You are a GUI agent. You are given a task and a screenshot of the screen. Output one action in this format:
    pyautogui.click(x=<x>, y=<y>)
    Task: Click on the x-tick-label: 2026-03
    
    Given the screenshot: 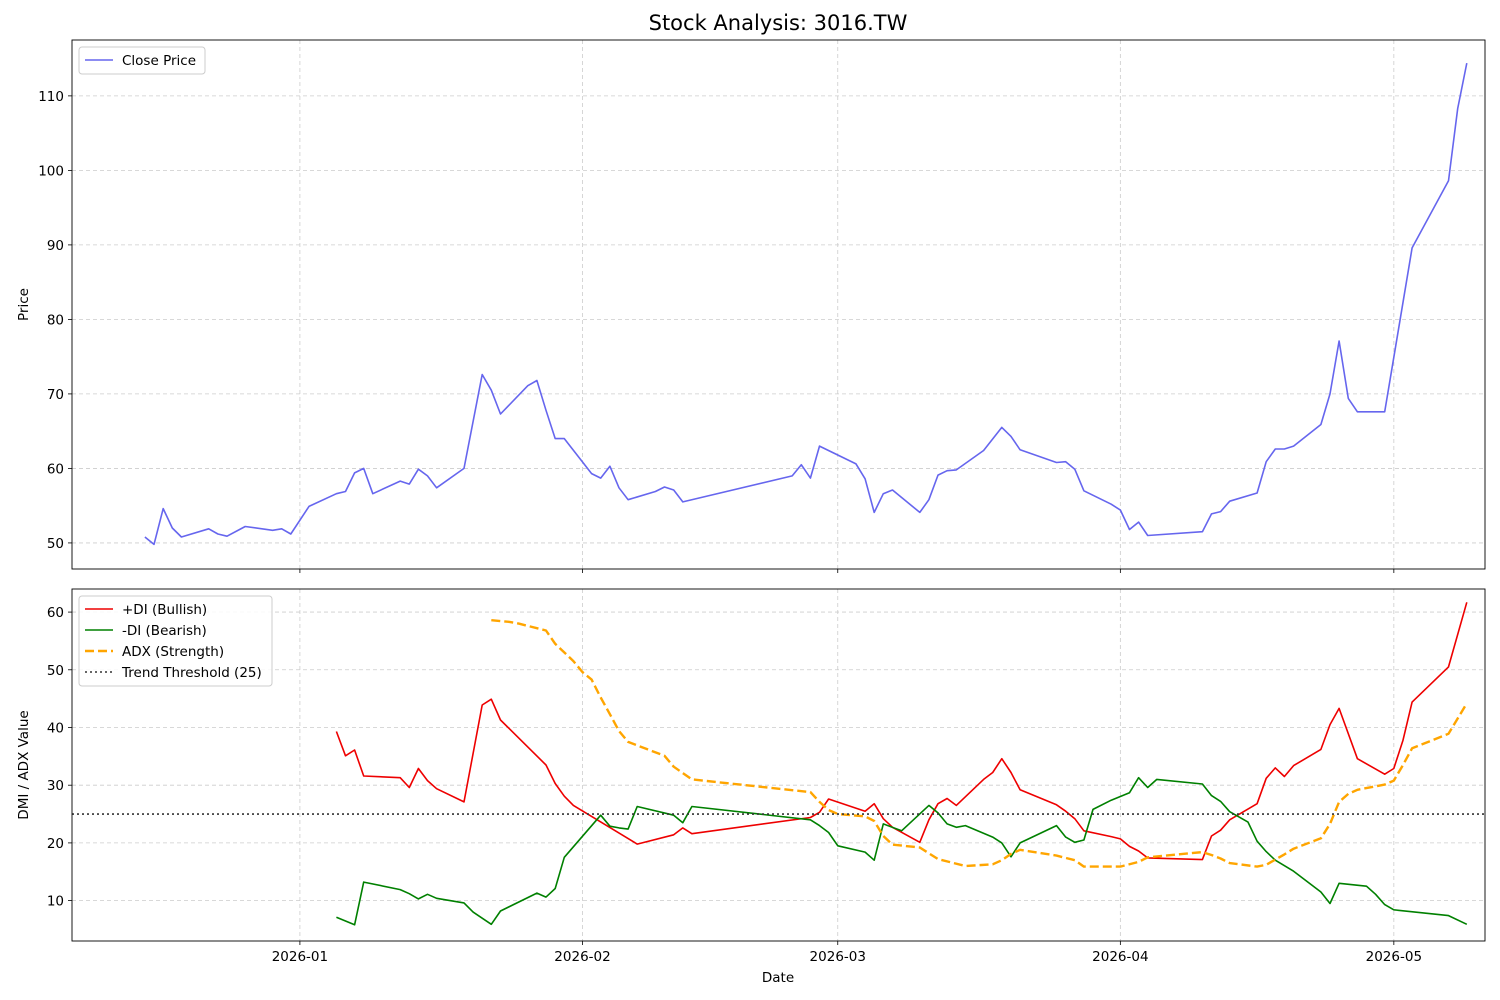 What is the action you would take?
    pyautogui.click(x=838, y=957)
    